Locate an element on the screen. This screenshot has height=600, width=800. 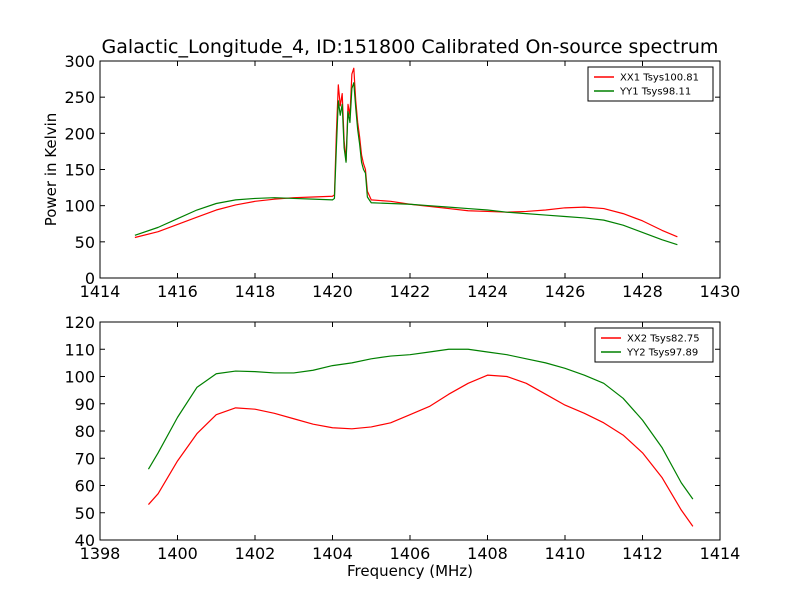
y-tick-label: 40 is located at coordinates (85, 540).